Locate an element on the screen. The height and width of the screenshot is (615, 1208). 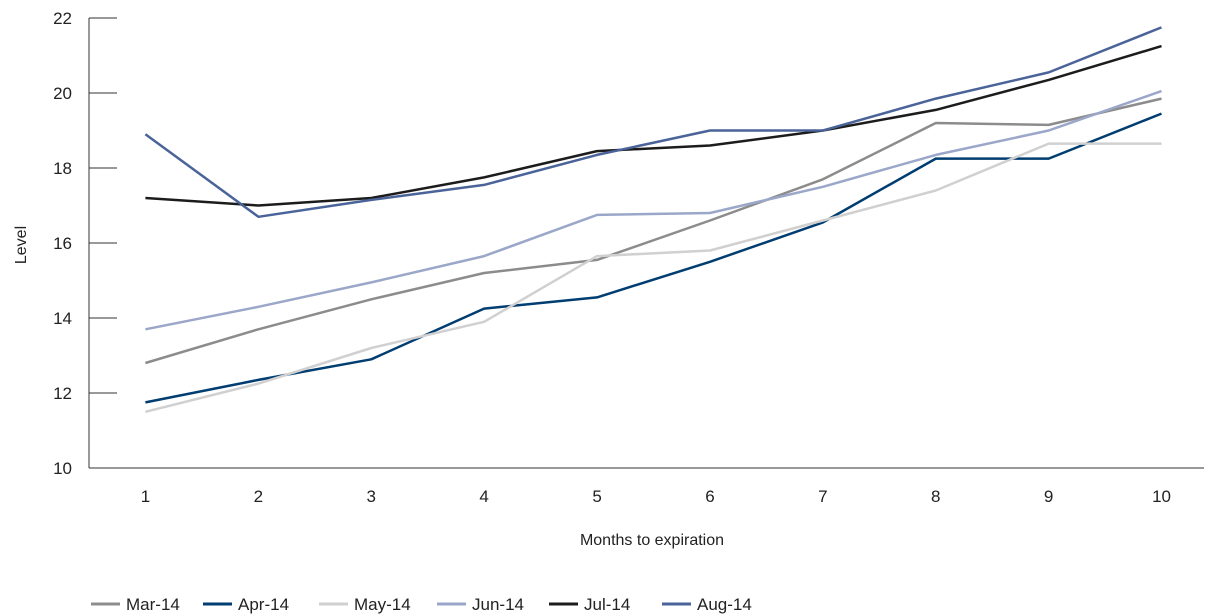
x-tick-label: 9 is located at coordinates (1048, 496).